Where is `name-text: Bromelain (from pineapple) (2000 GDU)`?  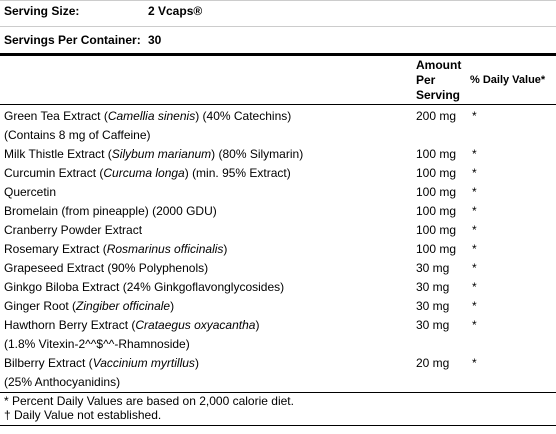
name-text: Bromelain (from pineapple) (2000 GDU) is located at coordinates (110, 211).